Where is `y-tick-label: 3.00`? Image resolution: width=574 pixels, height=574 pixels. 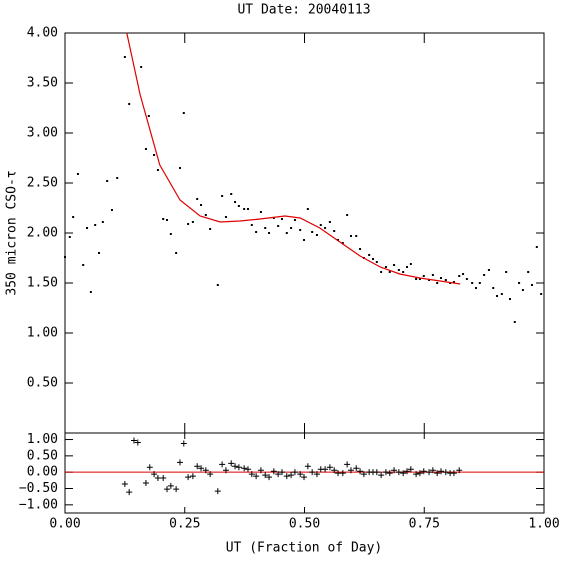
y-tick-label: 3.00 is located at coordinates (42, 133).